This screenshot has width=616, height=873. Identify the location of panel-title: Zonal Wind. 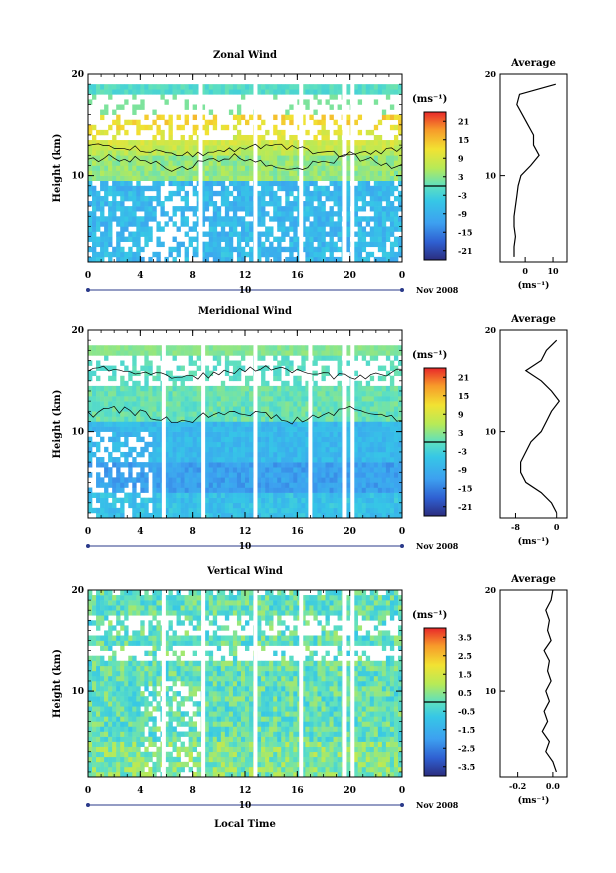
(245, 55).